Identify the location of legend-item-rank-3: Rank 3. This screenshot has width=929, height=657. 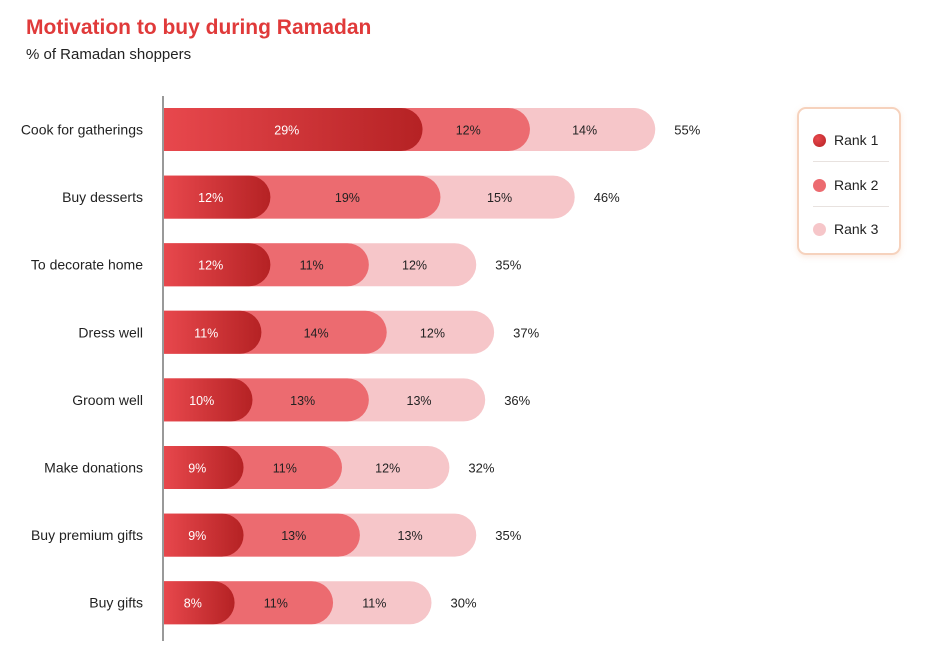
(851, 229).